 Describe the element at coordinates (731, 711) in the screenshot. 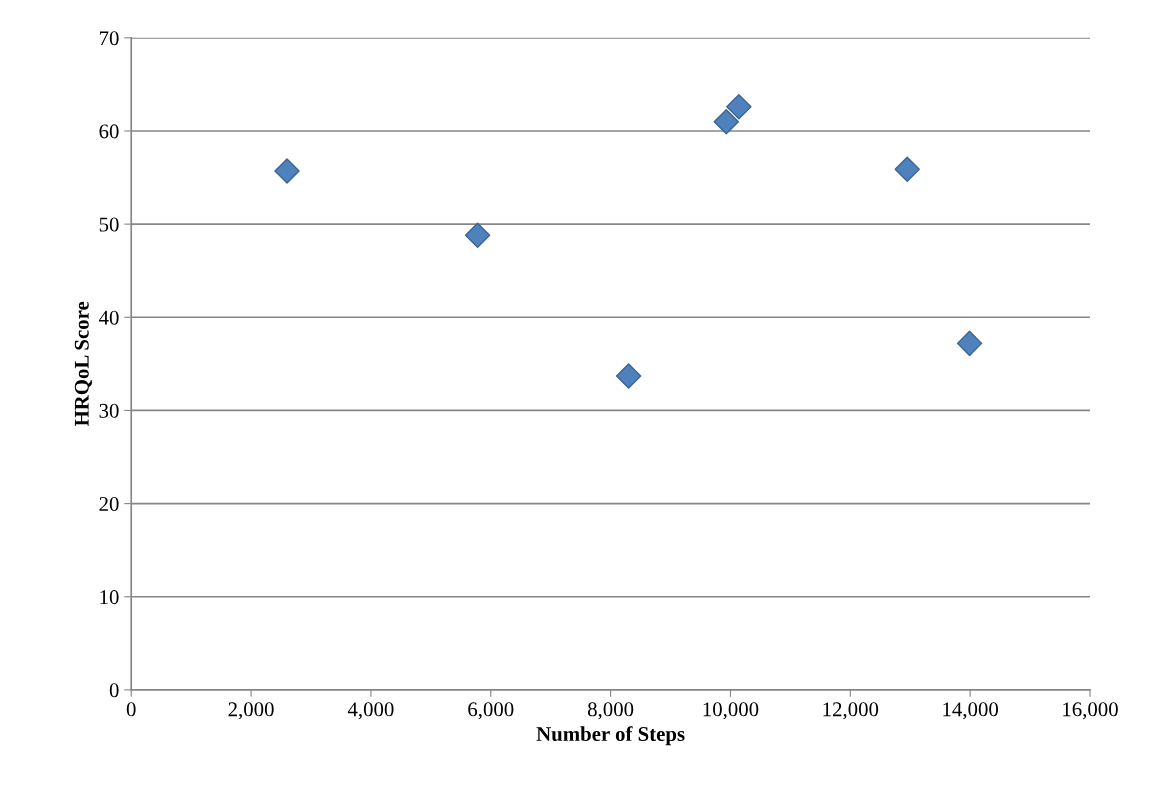

I see `x-tick-label: 10,000` at that location.